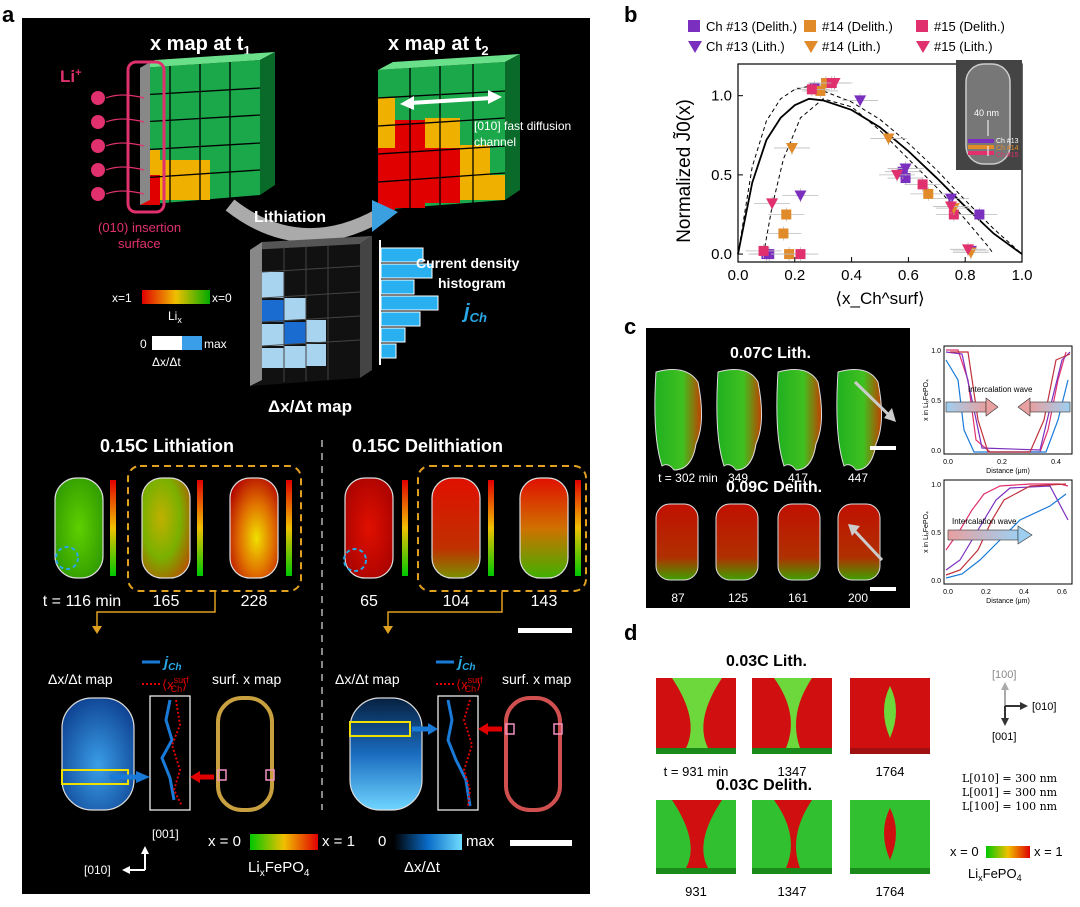 This screenshot has height=907, width=1080. I want to click on c-ytick: 0.0, so click(936, 451).